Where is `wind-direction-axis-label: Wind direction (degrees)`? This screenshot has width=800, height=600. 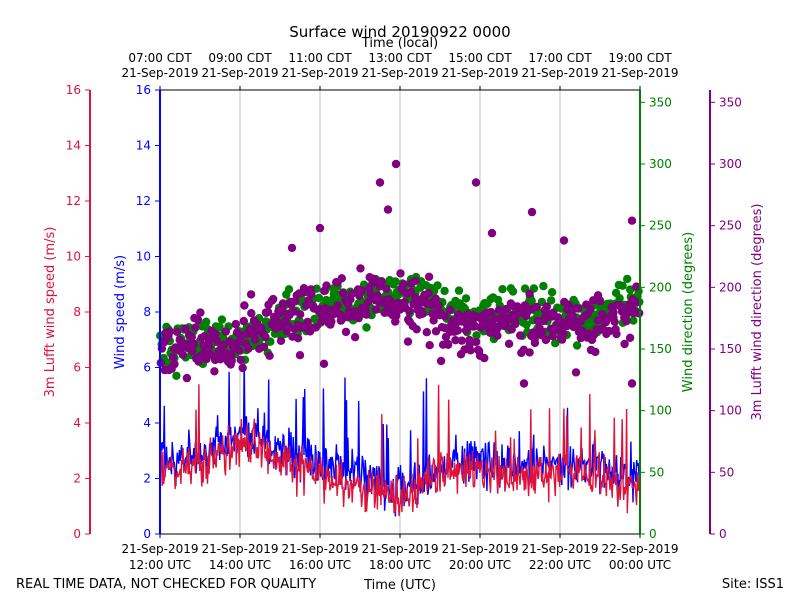
wind-direction-axis-label: Wind direction (degrees) is located at coordinates (688, 312).